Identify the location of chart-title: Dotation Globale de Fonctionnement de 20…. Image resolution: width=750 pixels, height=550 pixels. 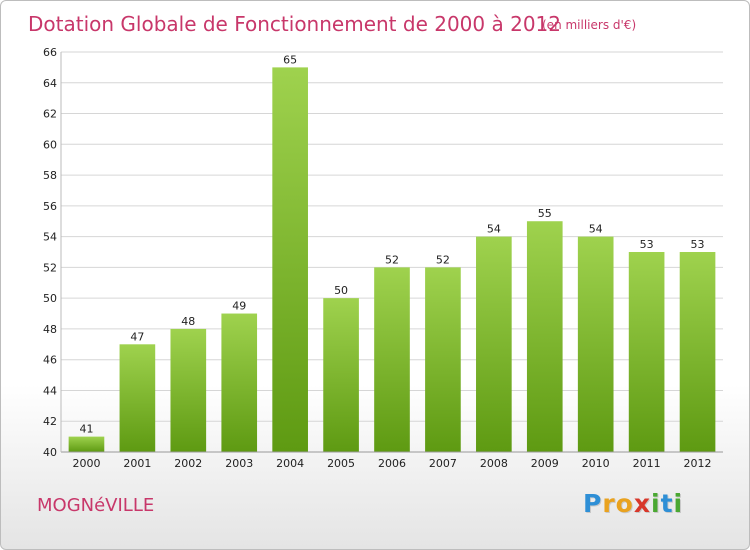
(294, 24).